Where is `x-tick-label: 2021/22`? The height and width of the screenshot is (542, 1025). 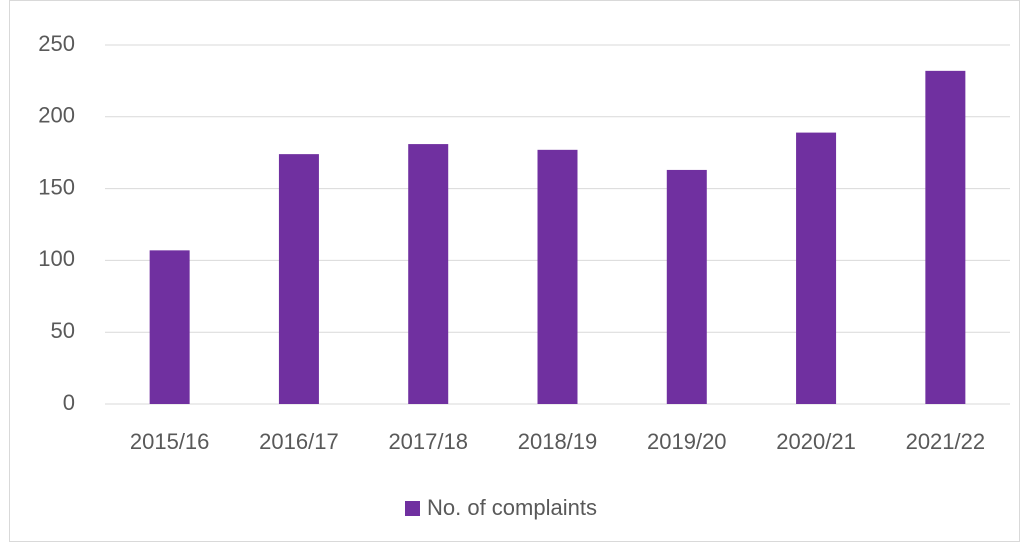 x-tick-label: 2021/22 is located at coordinates (946, 441).